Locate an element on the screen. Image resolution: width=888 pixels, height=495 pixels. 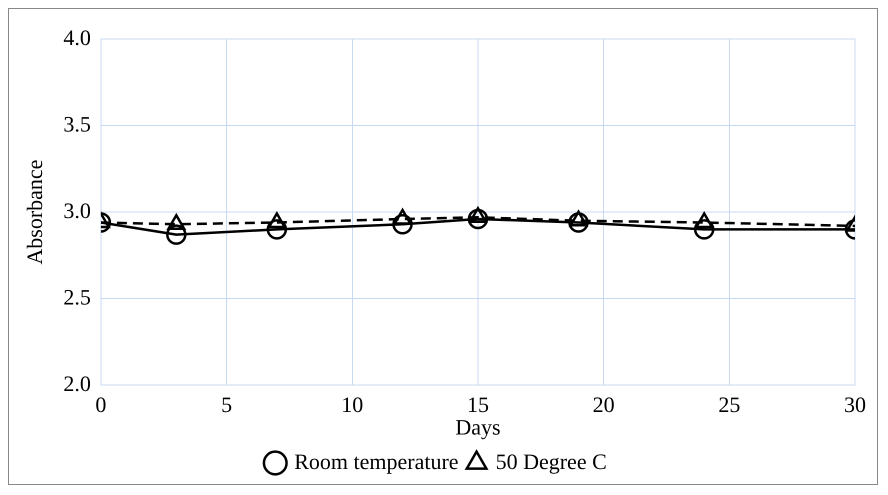
x-tick-label: 20 is located at coordinates (603, 405).